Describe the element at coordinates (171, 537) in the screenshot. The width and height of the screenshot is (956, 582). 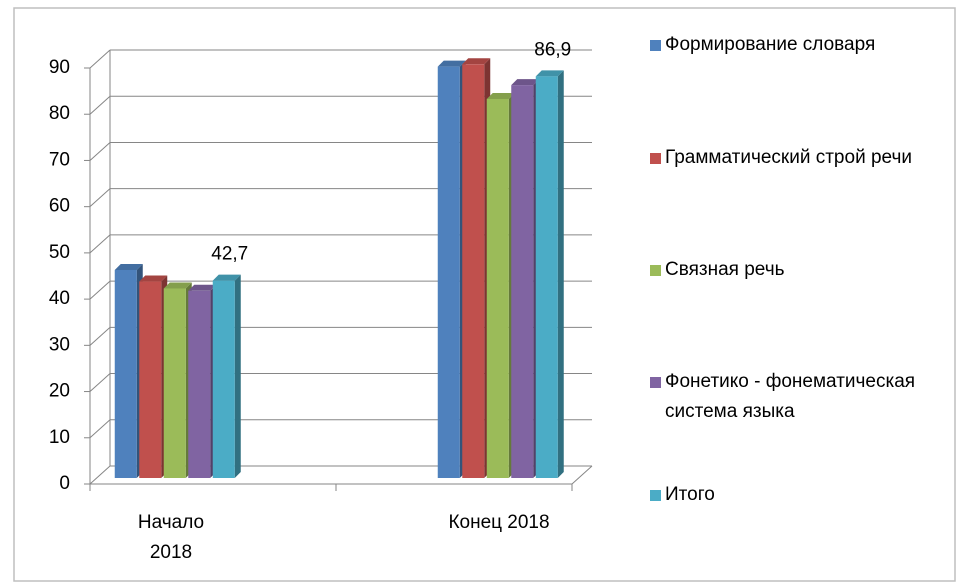
I see `x-tick-label: Начало 2018` at that location.